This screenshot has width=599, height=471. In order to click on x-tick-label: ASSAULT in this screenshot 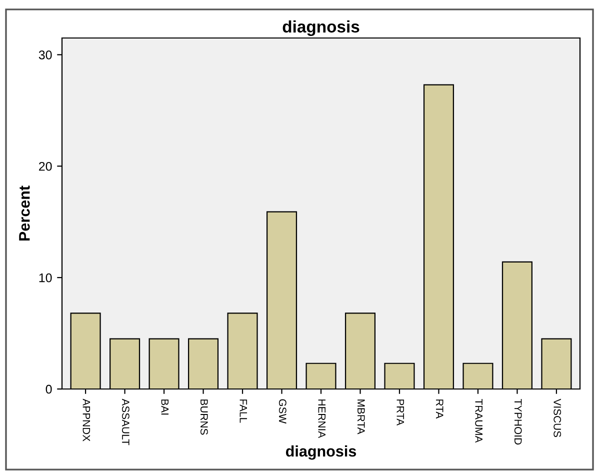, I will do `click(126, 422)`.